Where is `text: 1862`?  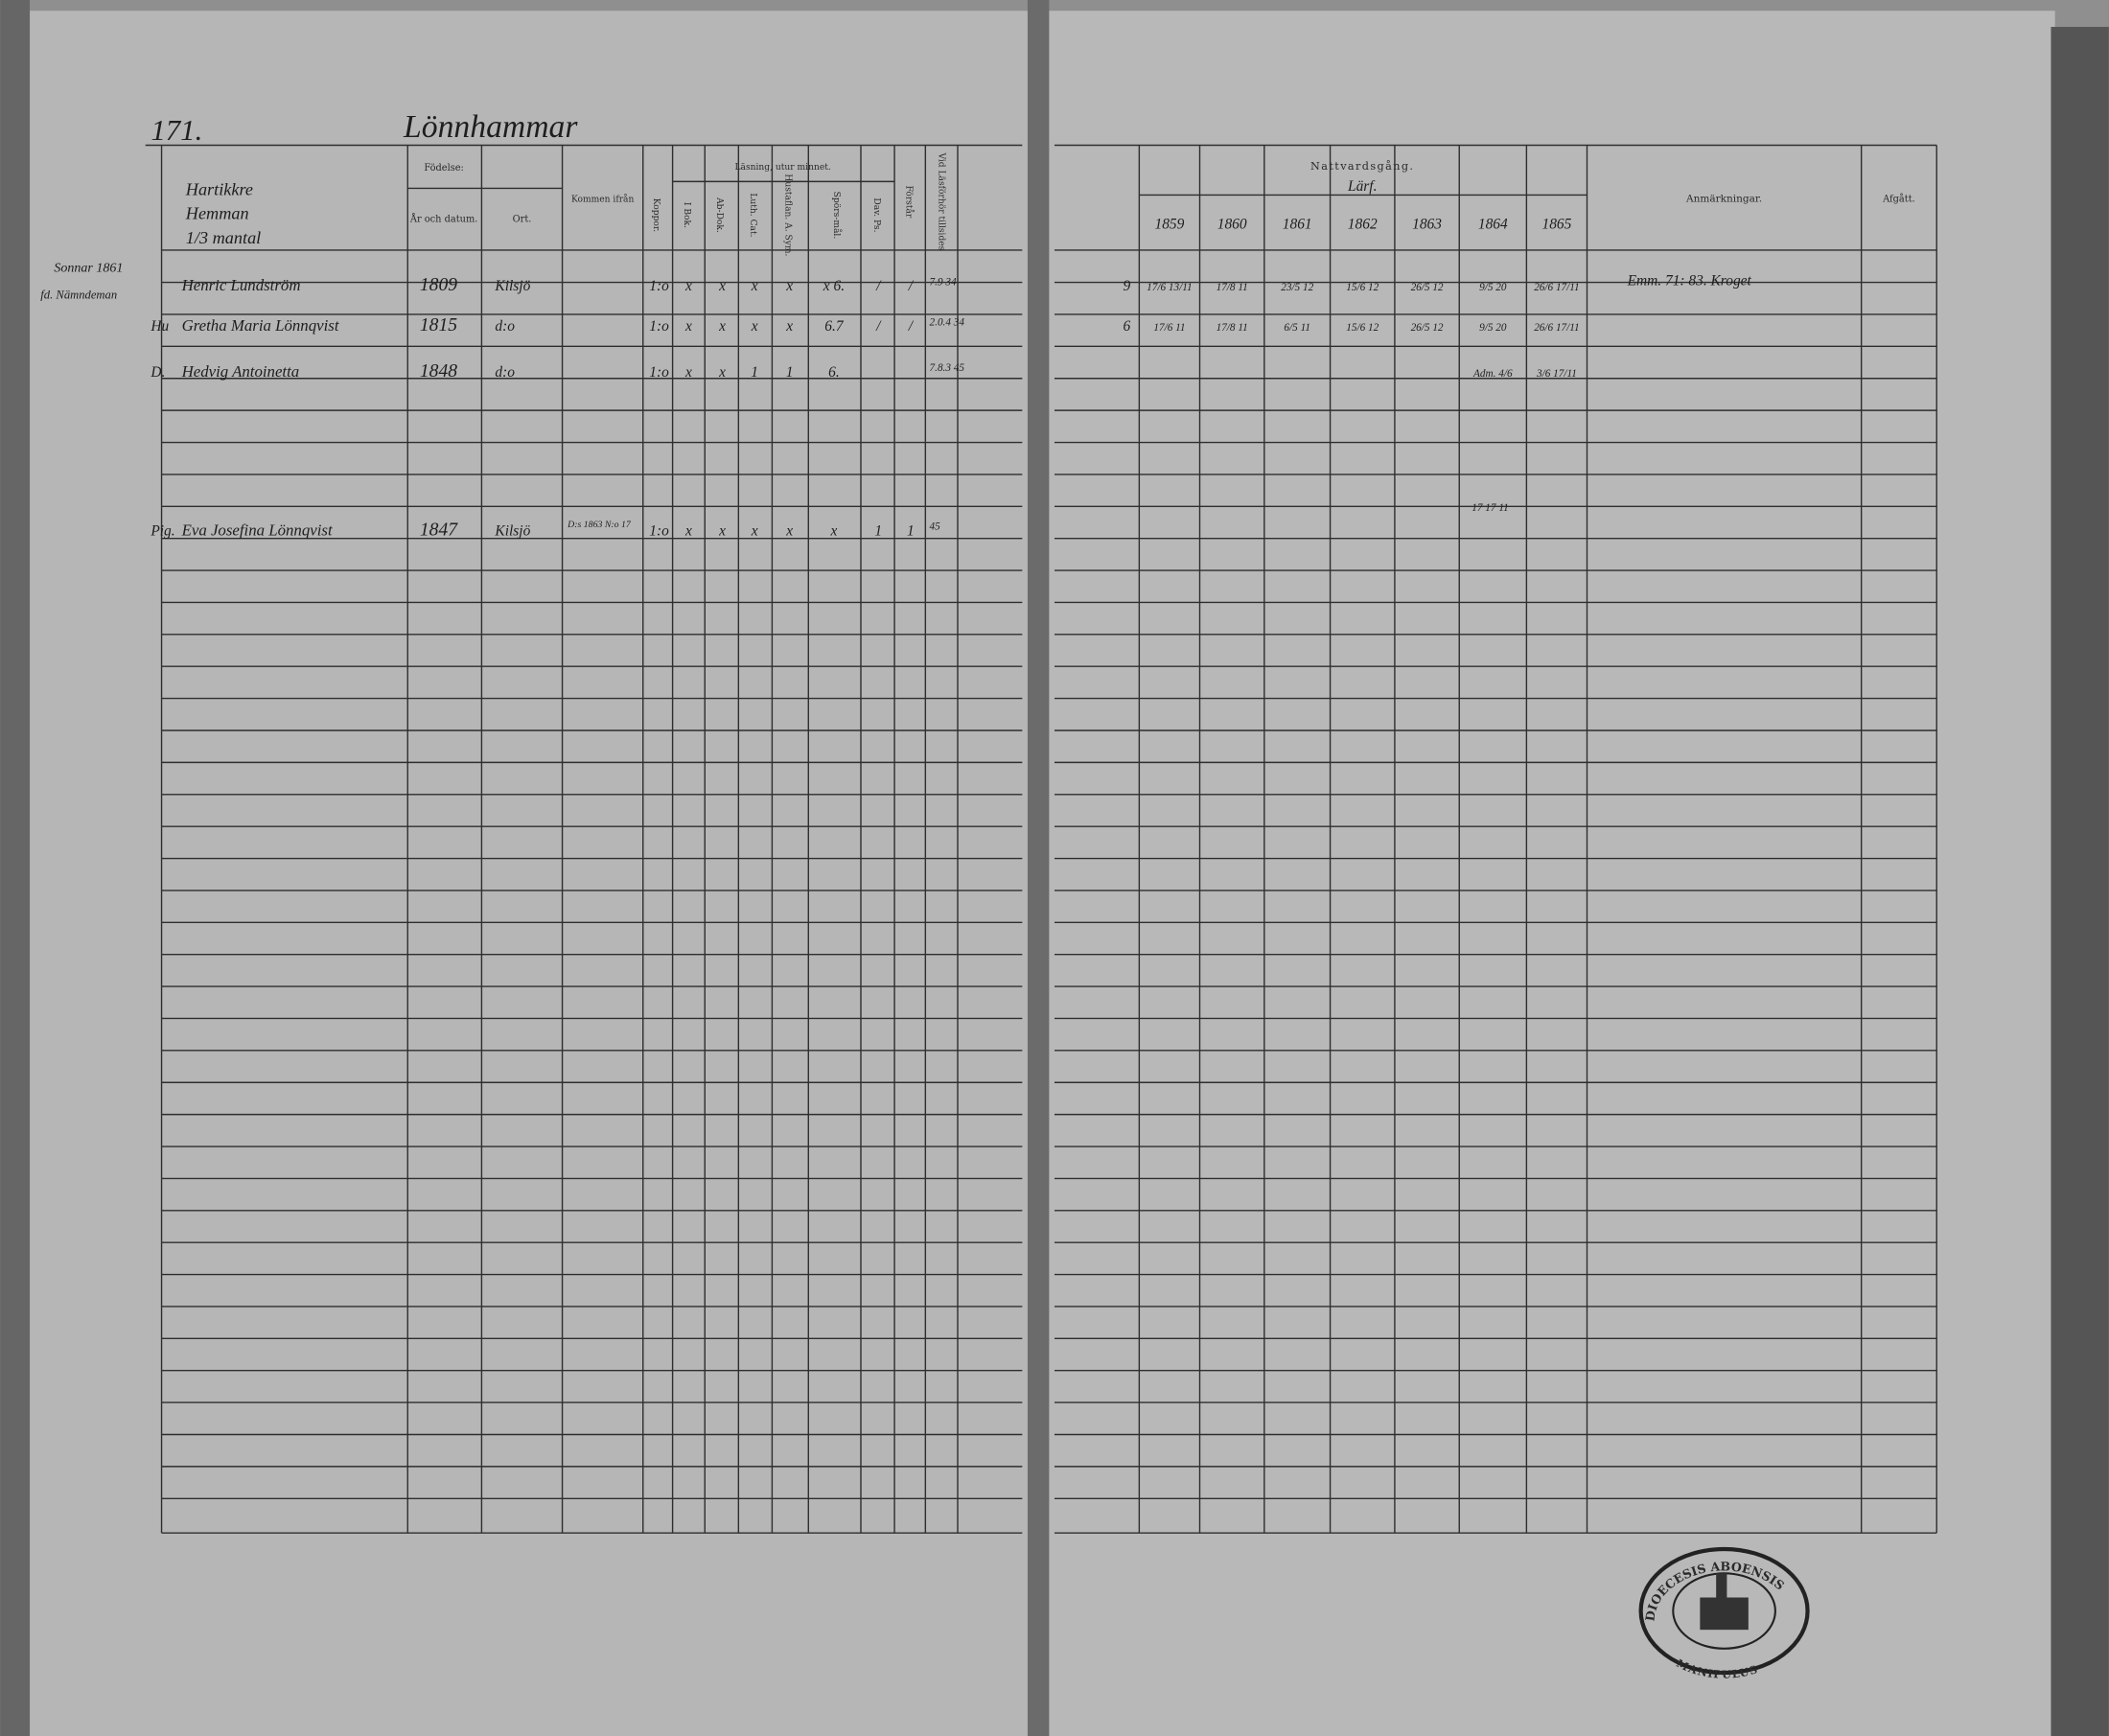 text: 1862 is located at coordinates (1363, 224).